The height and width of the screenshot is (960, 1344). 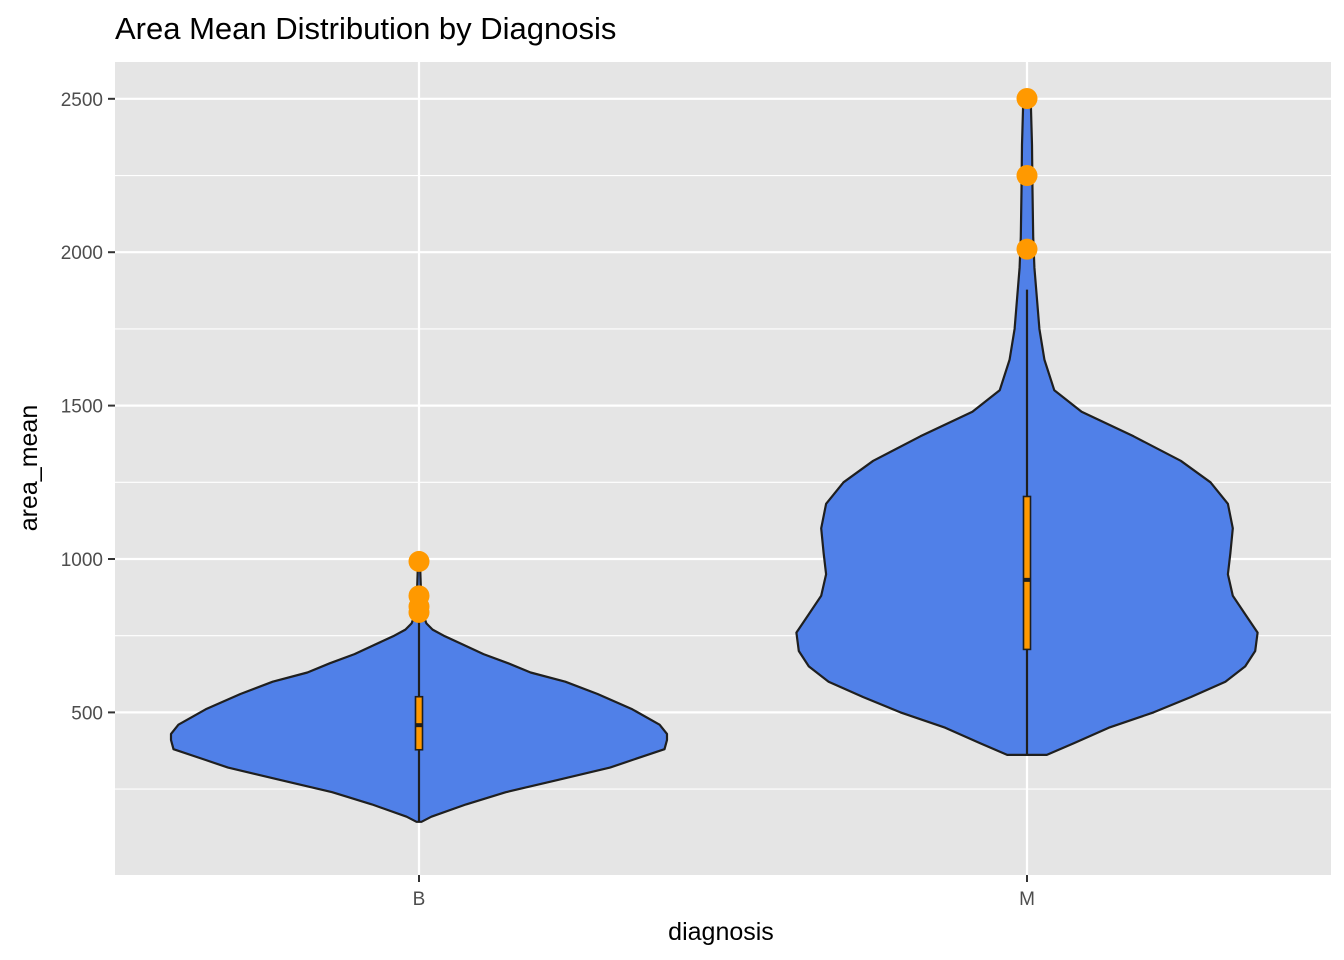 What do you see at coordinates (82, 100) in the screenshot?
I see `y-tick-label: 2500` at bounding box center [82, 100].